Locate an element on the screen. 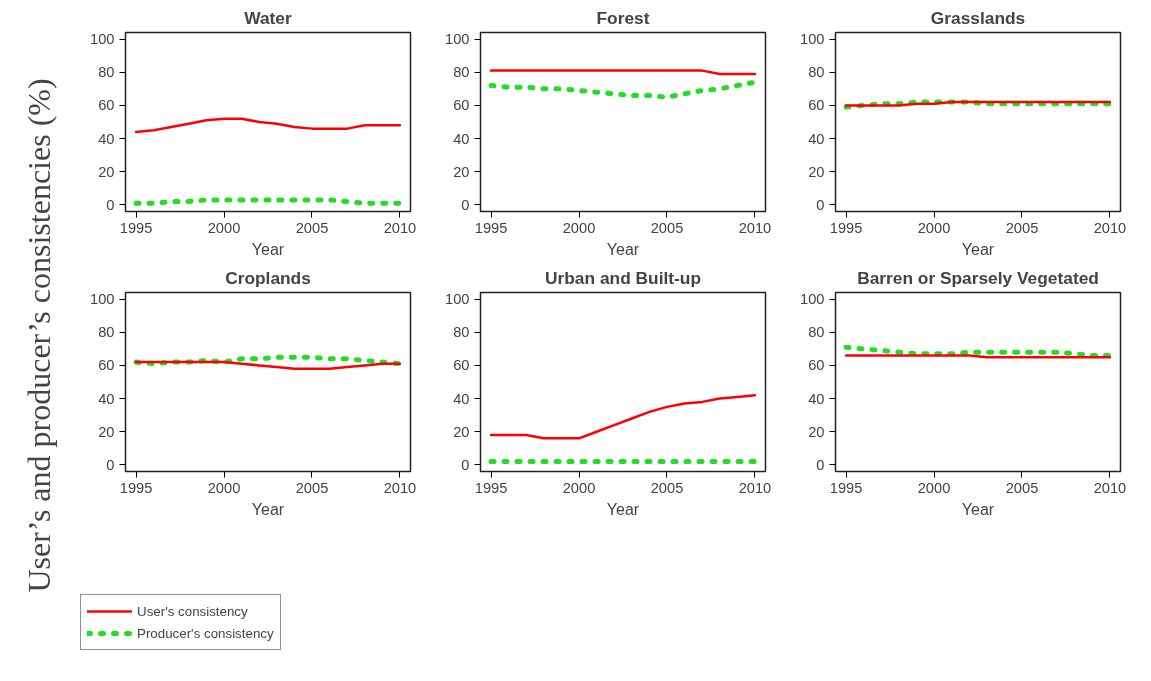 Image resolution: width=1151 pixels, height=681 pixels. chart-title: Barren or Sparsely Vegetated is located at coordinates (978, 277).